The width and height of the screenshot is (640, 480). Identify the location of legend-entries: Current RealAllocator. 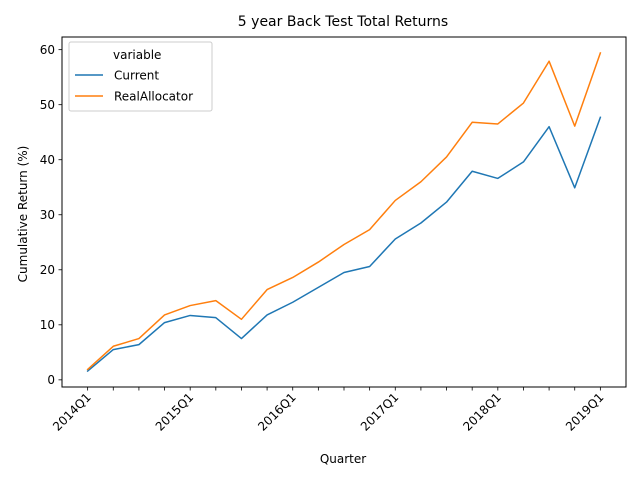
(134, 85).